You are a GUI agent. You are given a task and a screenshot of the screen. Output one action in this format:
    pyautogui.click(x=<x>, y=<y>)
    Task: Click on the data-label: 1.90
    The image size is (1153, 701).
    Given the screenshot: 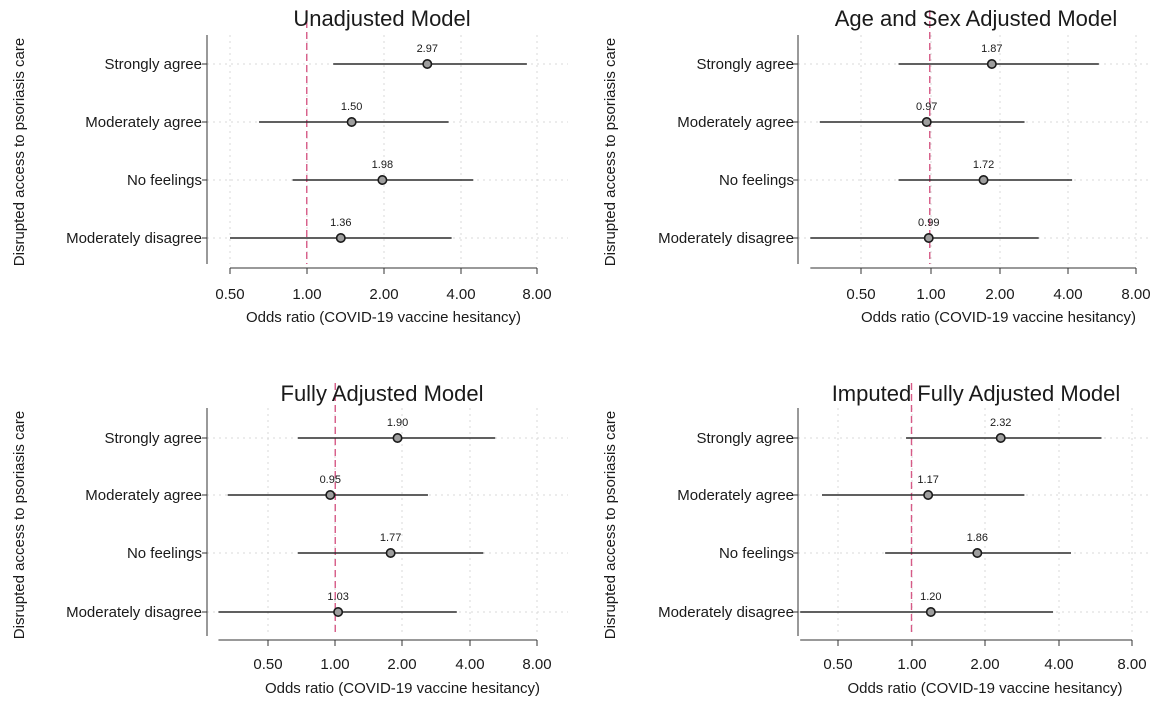 What is the action you would take?
    pyautogui.click(x=397, y=423)
    